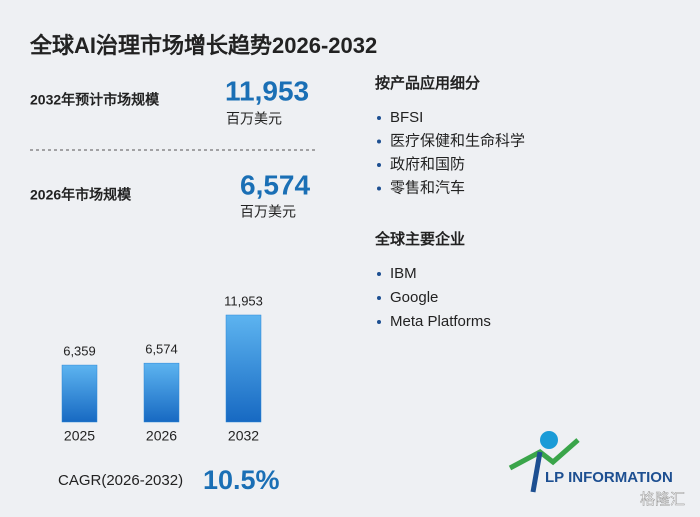 The width and height of the screenshot is (700, 517). Describe the element at coordinates (590, 462) in the screenshot. I see `logo: LP INFORMATION` at that location.